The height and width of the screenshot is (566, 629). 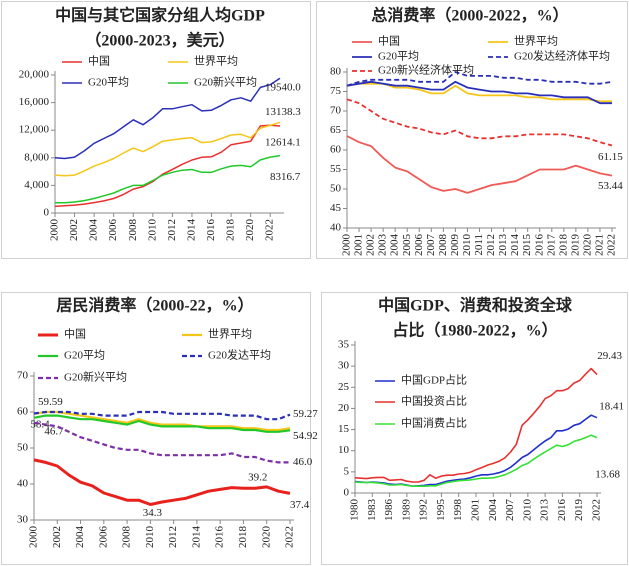 I want to click on data-label: 19540.0, so click(x=283, y=88).